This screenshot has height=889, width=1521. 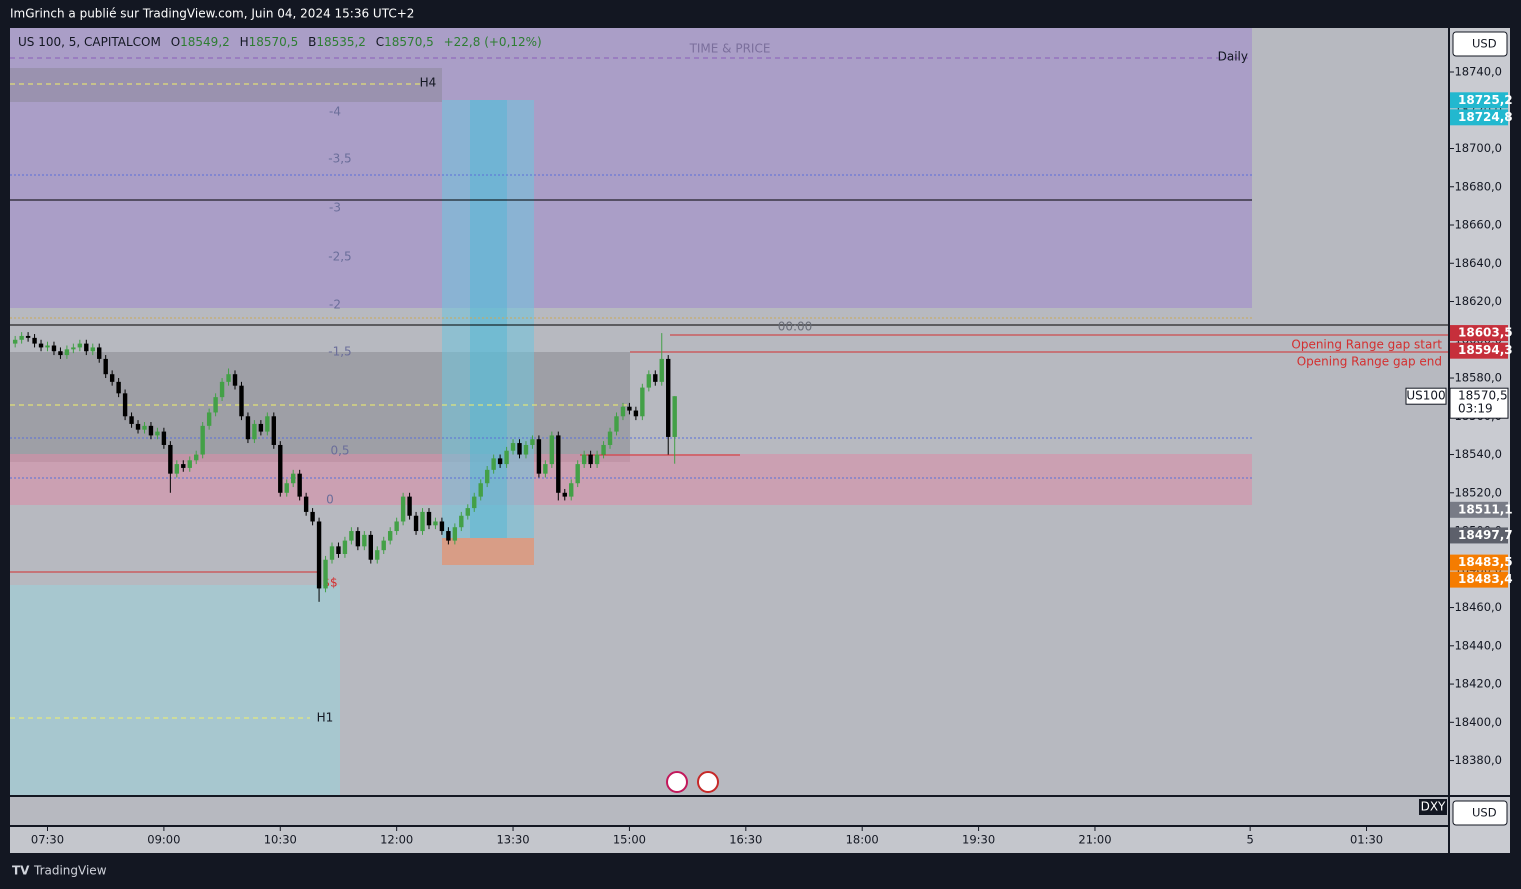 I want to click on y-tick-label: 18620,0, so click(x=1478, y=301).